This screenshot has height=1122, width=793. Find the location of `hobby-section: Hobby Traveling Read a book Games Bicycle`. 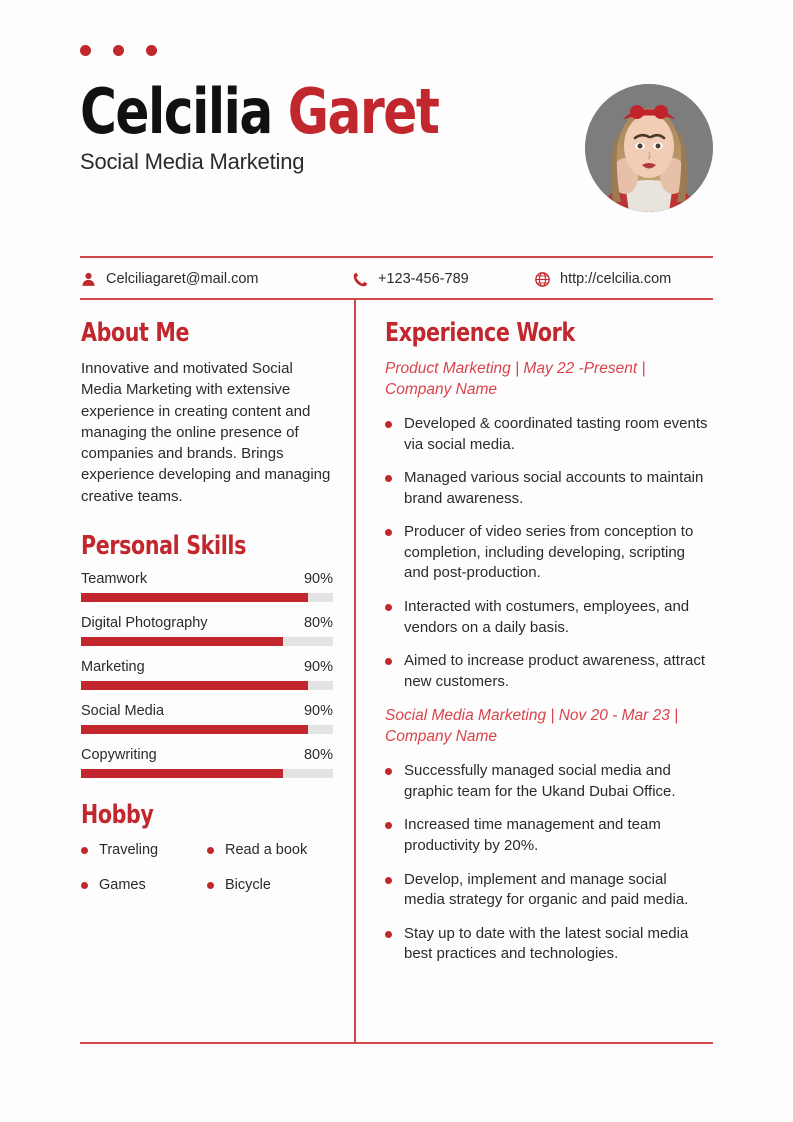

hobby-section: Hobby Traveling Read a book Games Bicycle is located at coordinates (207, 846).